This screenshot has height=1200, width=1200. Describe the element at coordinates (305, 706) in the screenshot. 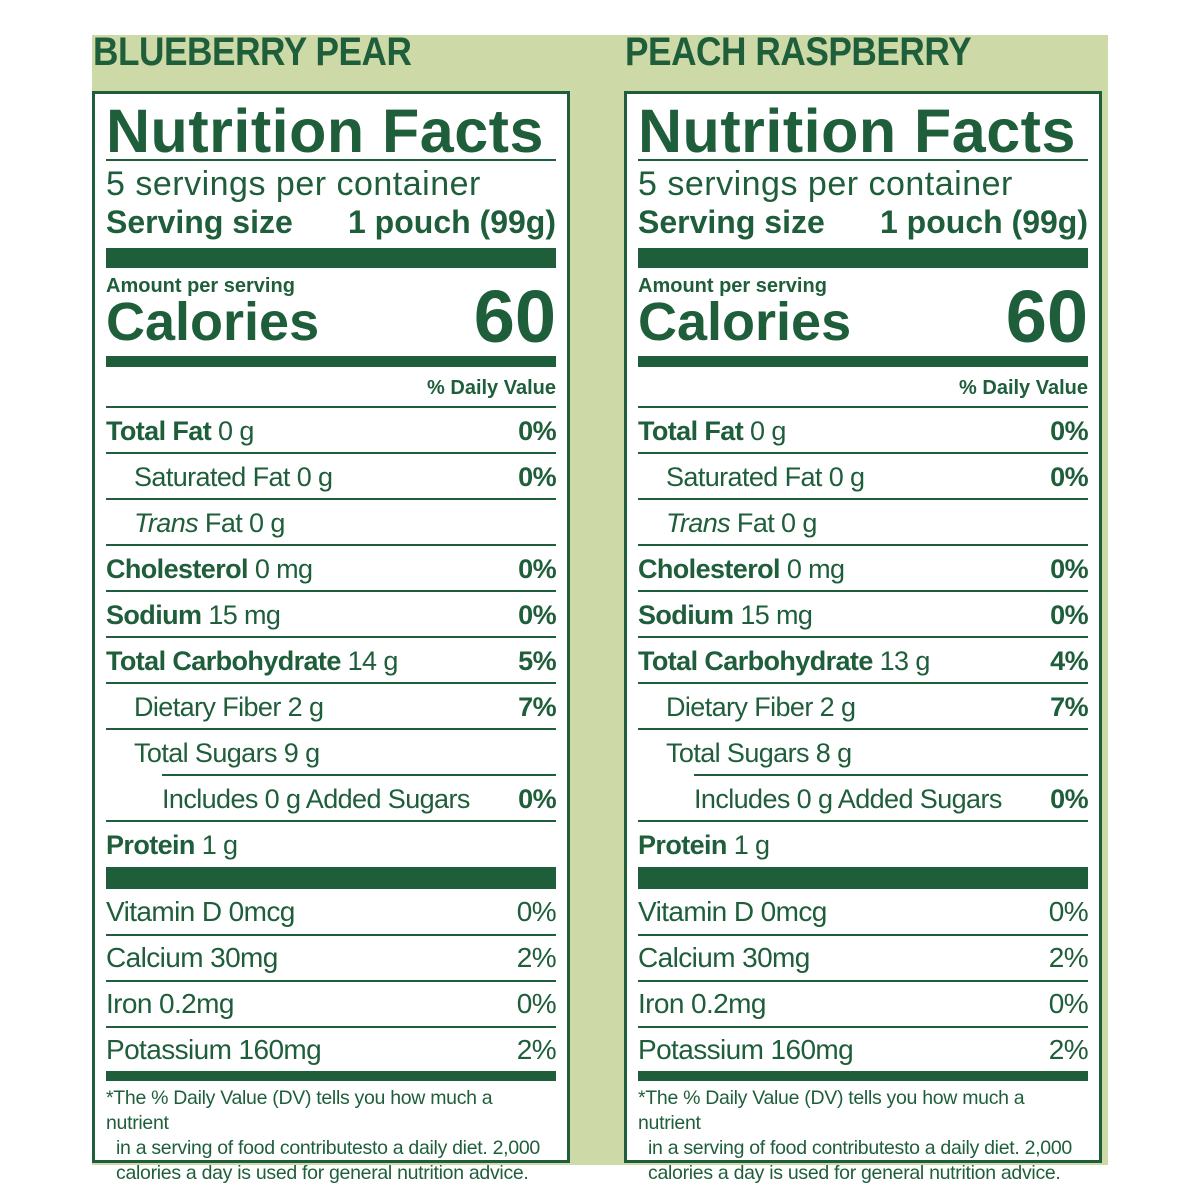

I see `nutrient-amount: 2 g` at that location.